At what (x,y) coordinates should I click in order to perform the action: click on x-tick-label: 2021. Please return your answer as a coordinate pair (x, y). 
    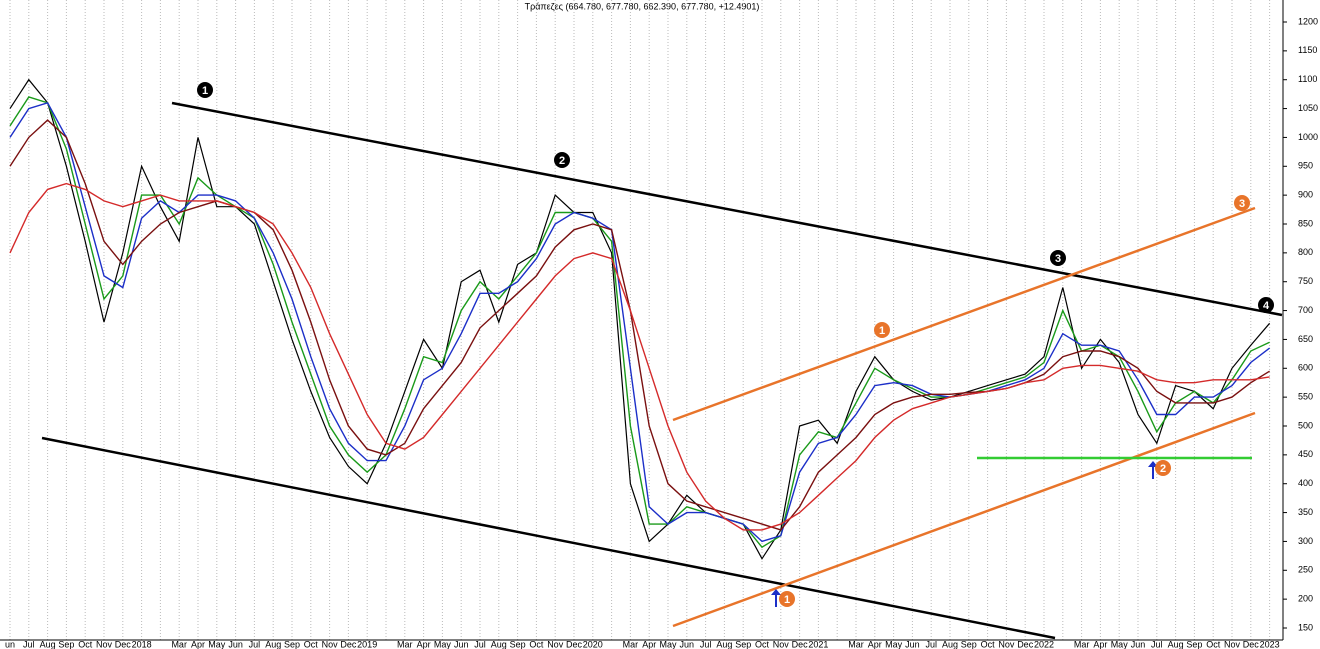
    Looking at the image, I should click on (818, 644).